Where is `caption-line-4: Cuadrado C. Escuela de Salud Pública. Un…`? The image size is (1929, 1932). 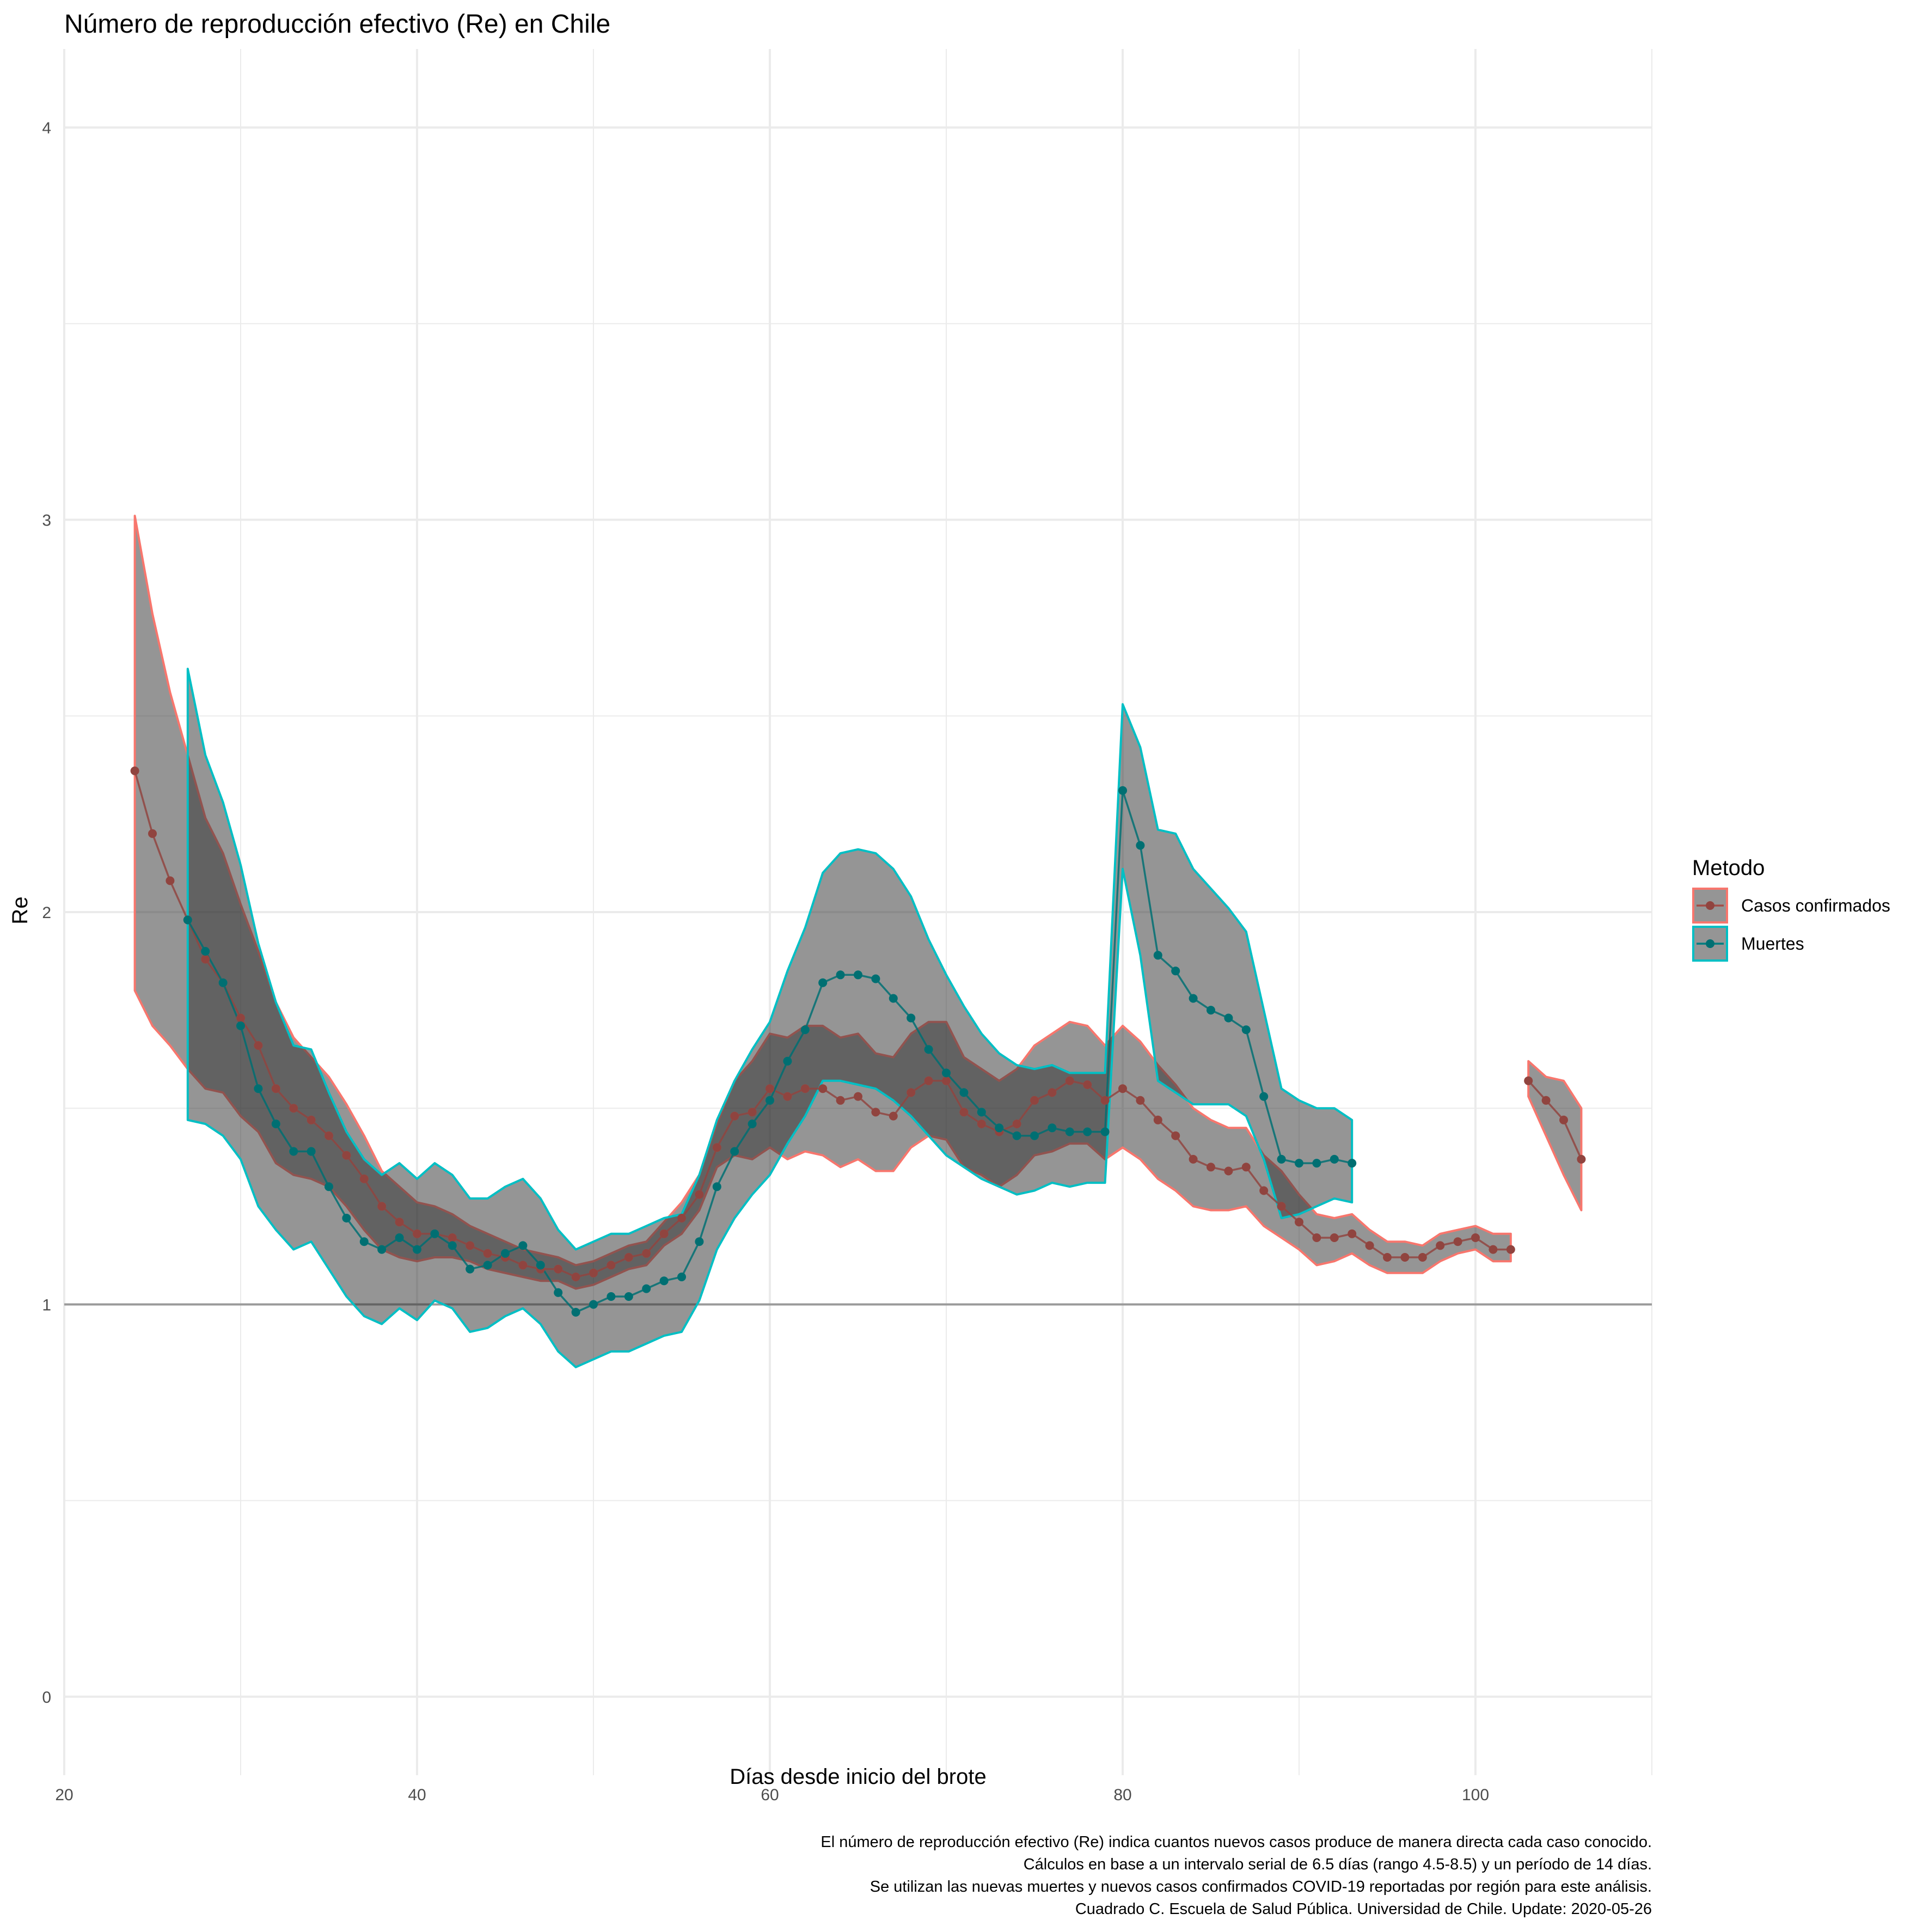
caption-line-4: Cuadrado C. Escuela de Salud Pública. Un… is located at coordinates (1363, 1909).